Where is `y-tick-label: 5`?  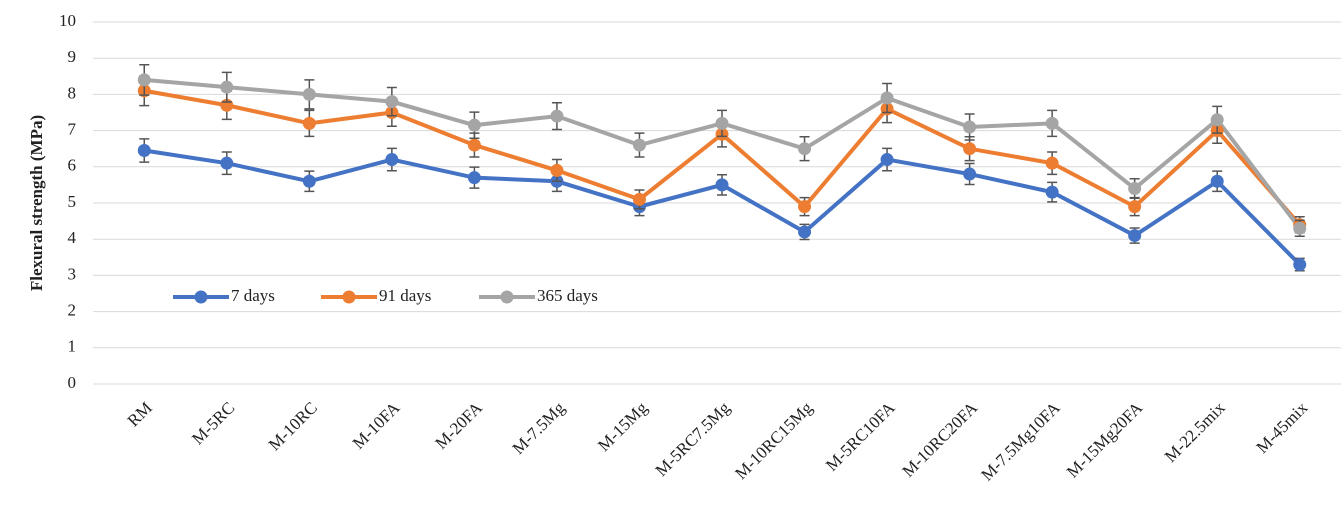
y-tick-label: 5 is located at coordinates (72, 201).